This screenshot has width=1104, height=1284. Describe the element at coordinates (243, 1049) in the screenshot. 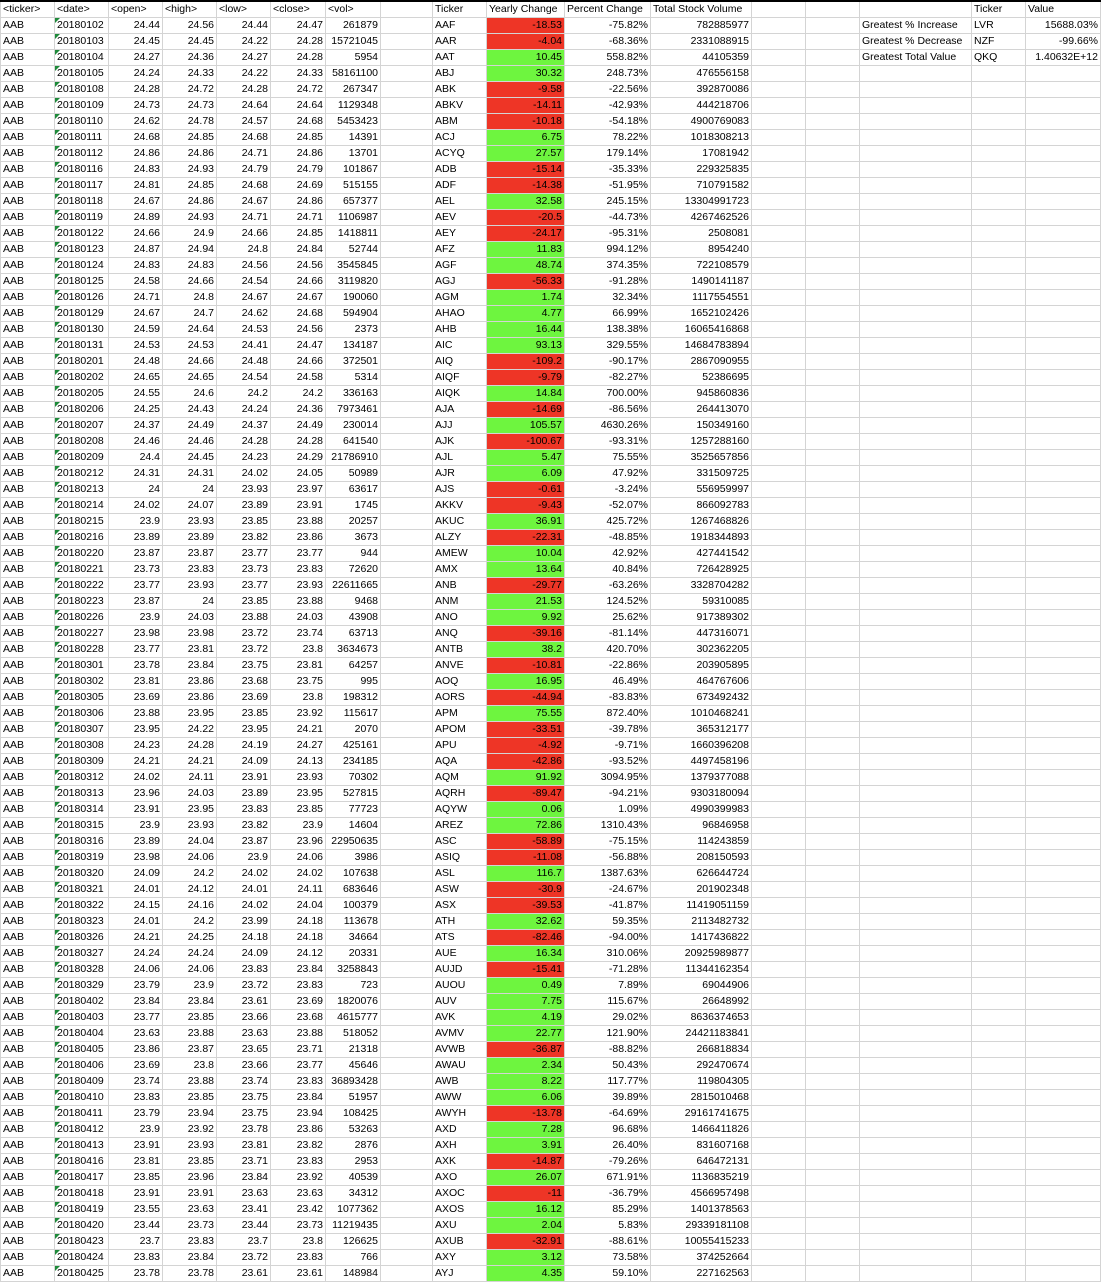

I see `value-cell: 23.65` at that location.